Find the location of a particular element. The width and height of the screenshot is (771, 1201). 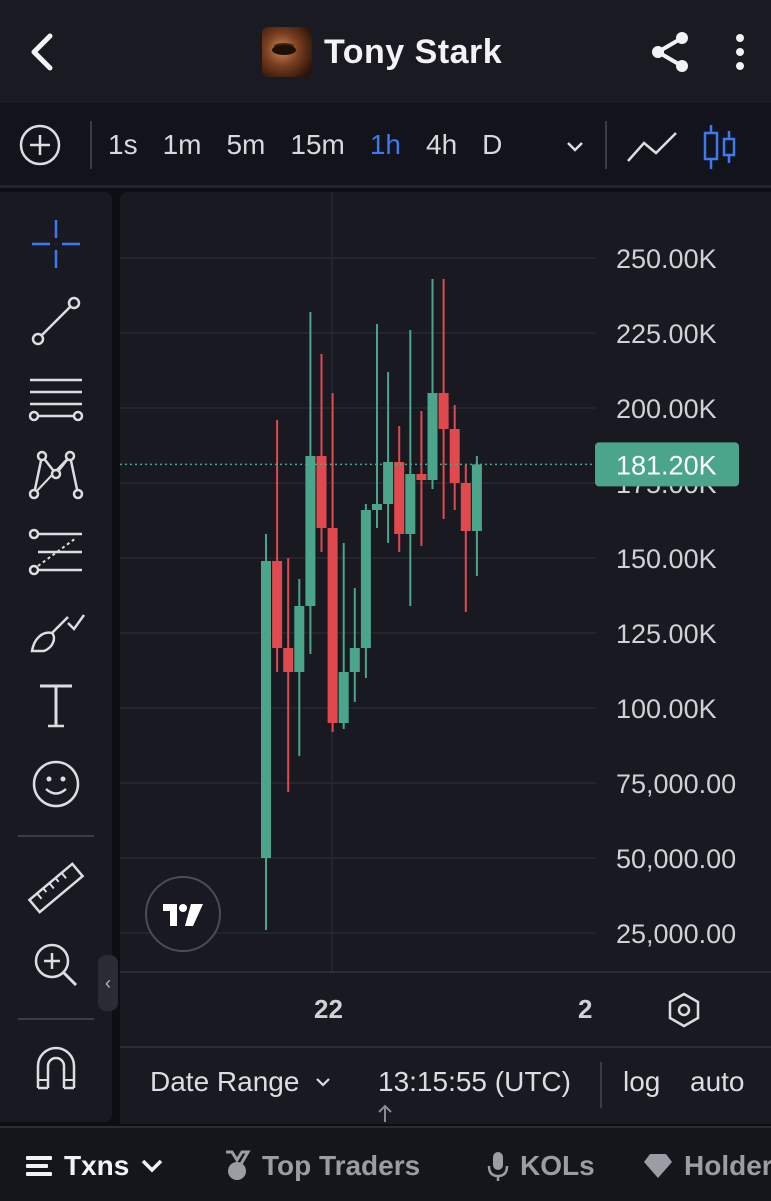

list-icon is located at coordinates (39, 1166).